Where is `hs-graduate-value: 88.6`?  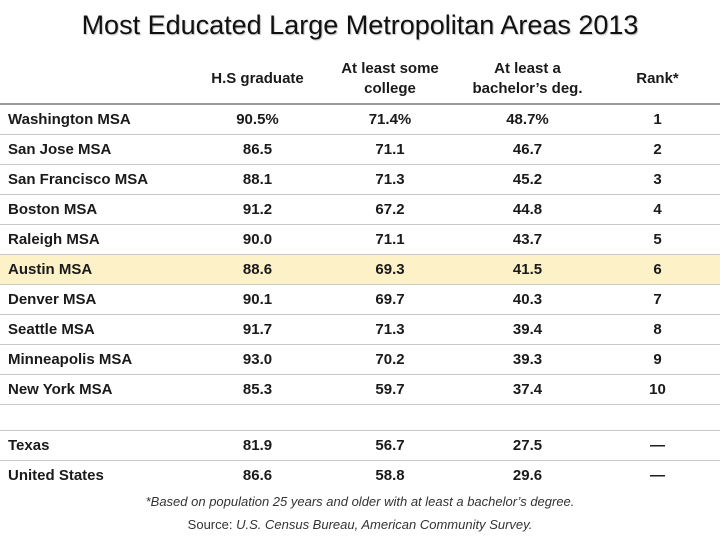 hs-graduate-value: 88.6 is located at coordinates (257, 269).